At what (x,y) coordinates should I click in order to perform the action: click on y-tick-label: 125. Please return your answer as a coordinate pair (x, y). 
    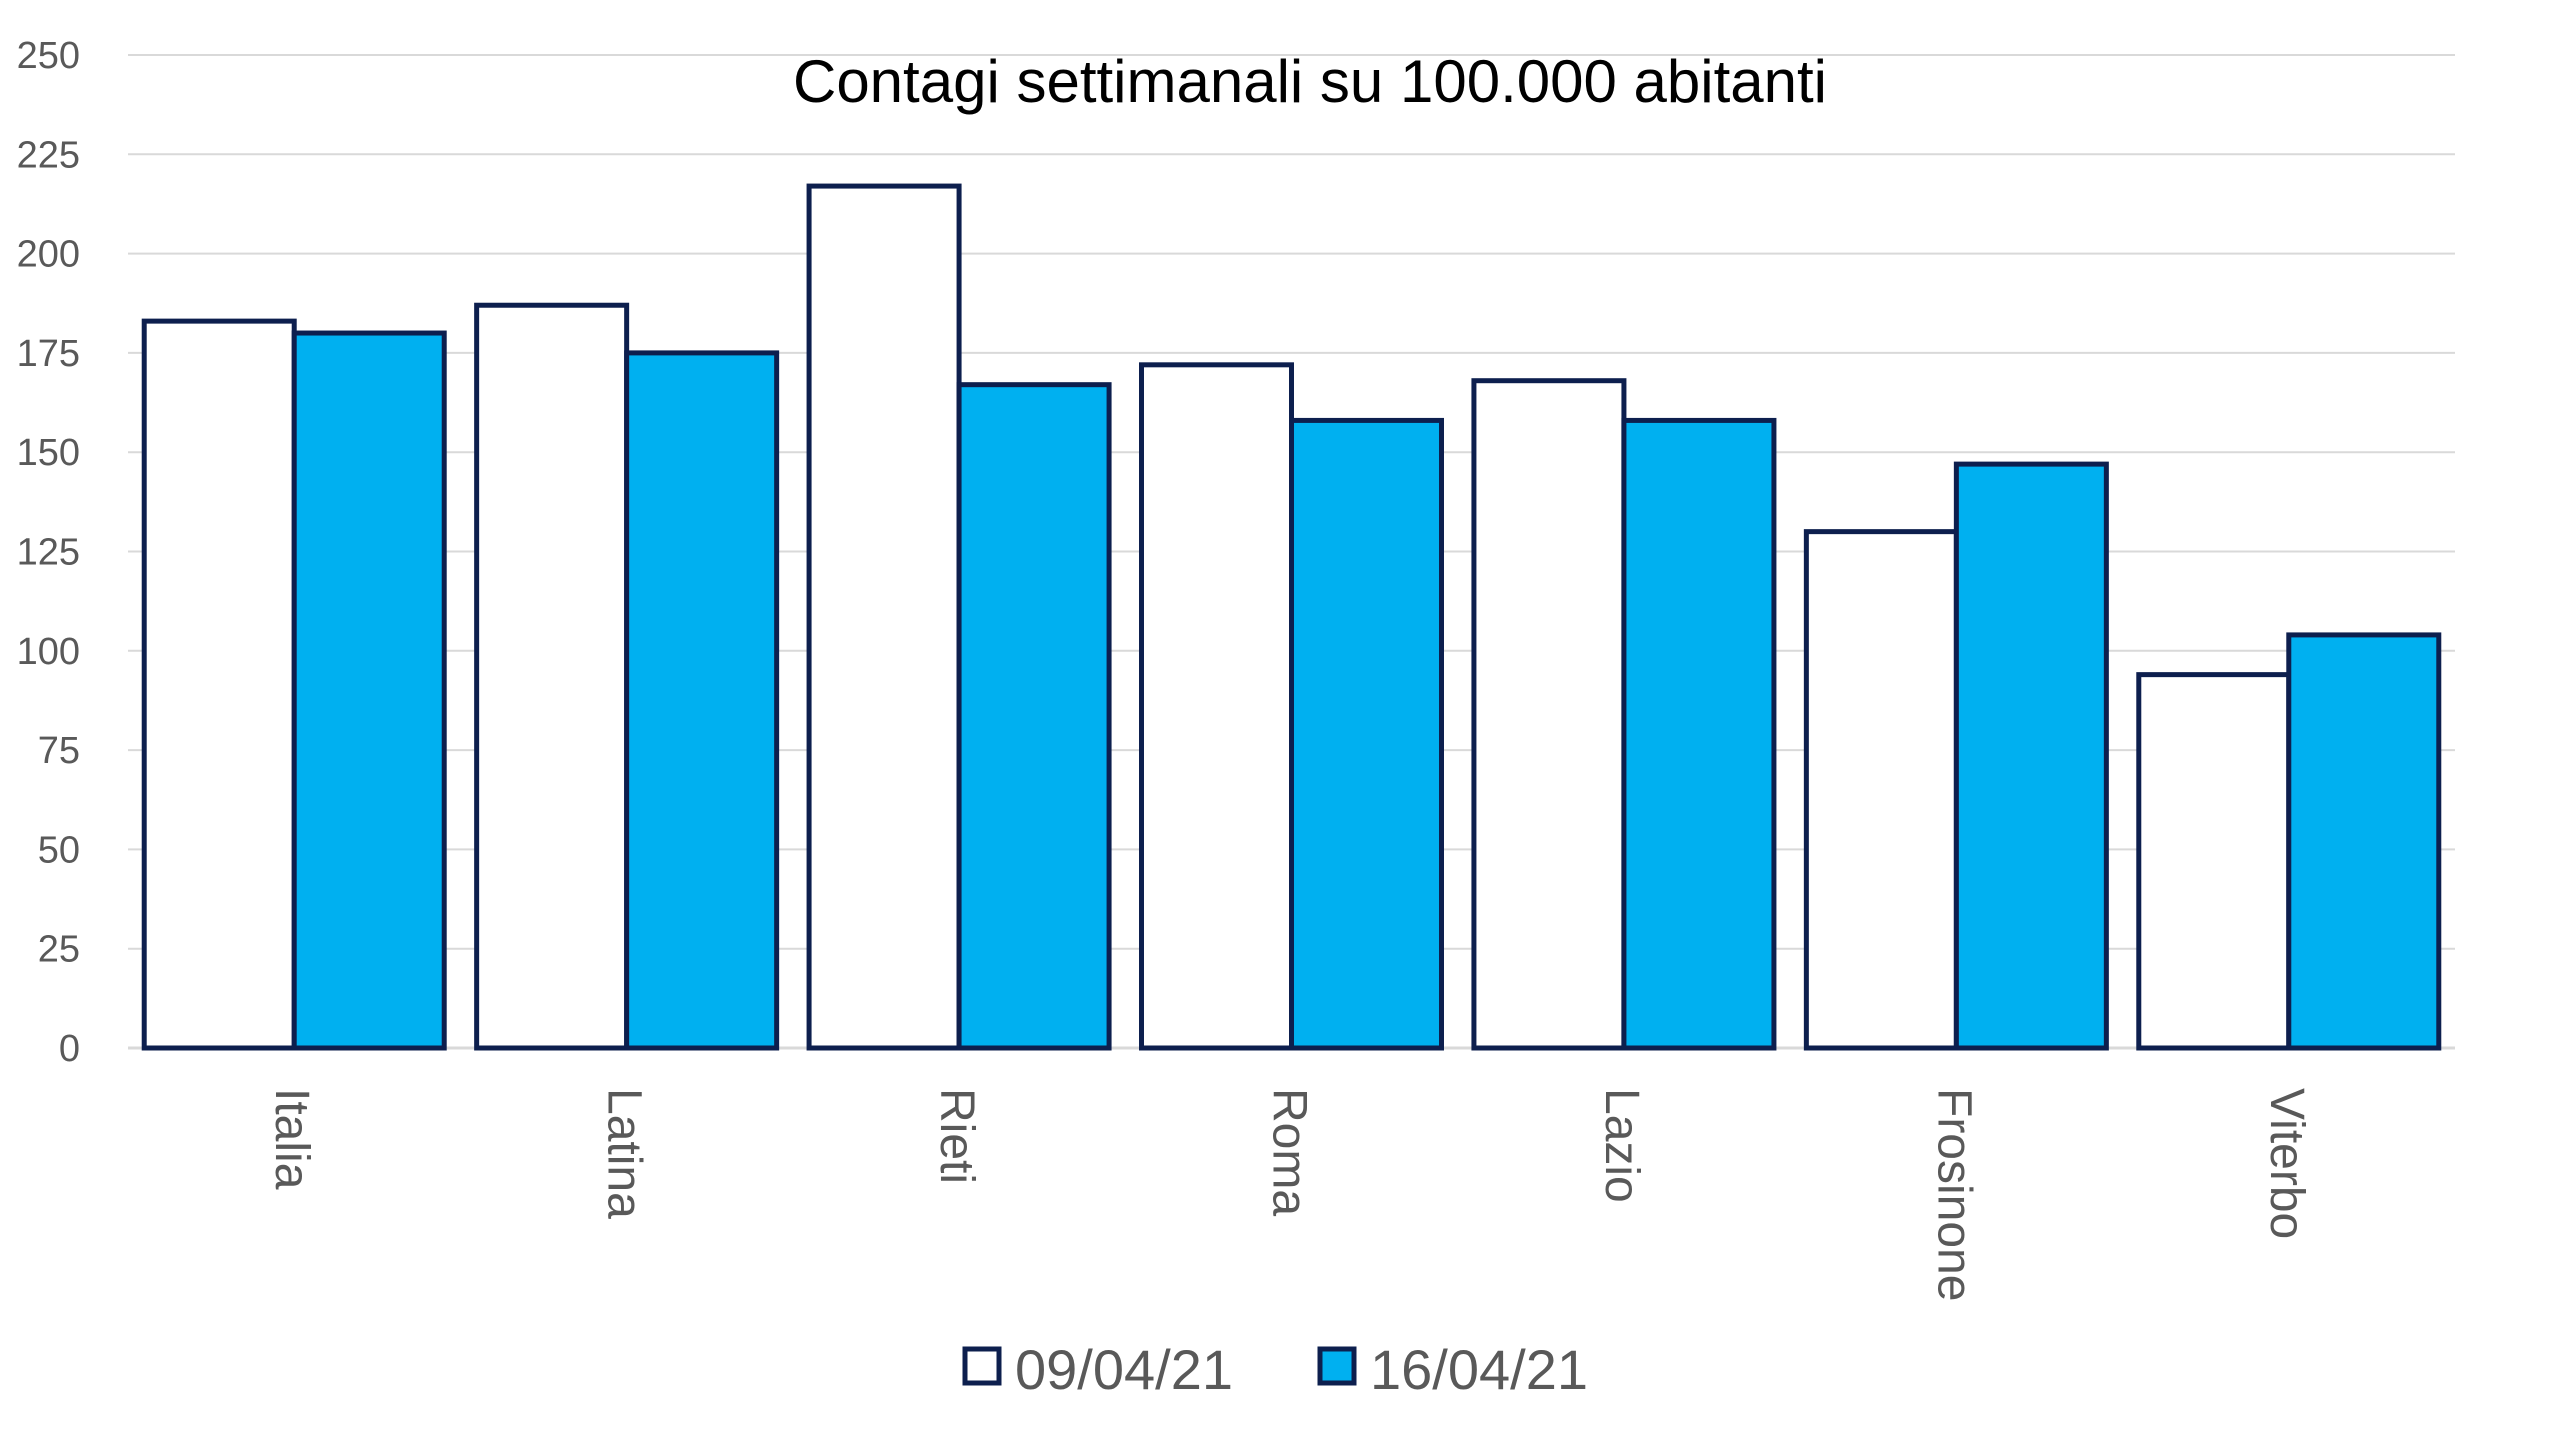
    Looking at the image, I should click on (48, 553).